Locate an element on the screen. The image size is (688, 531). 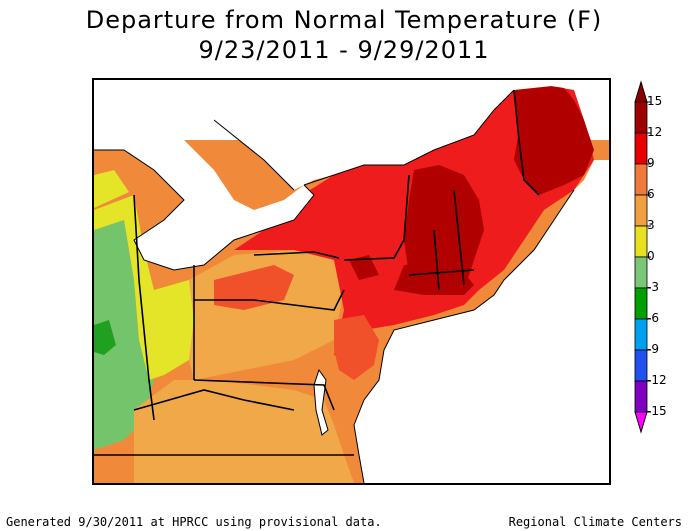
legend-label: -12 is located at coordinates (657, 380).